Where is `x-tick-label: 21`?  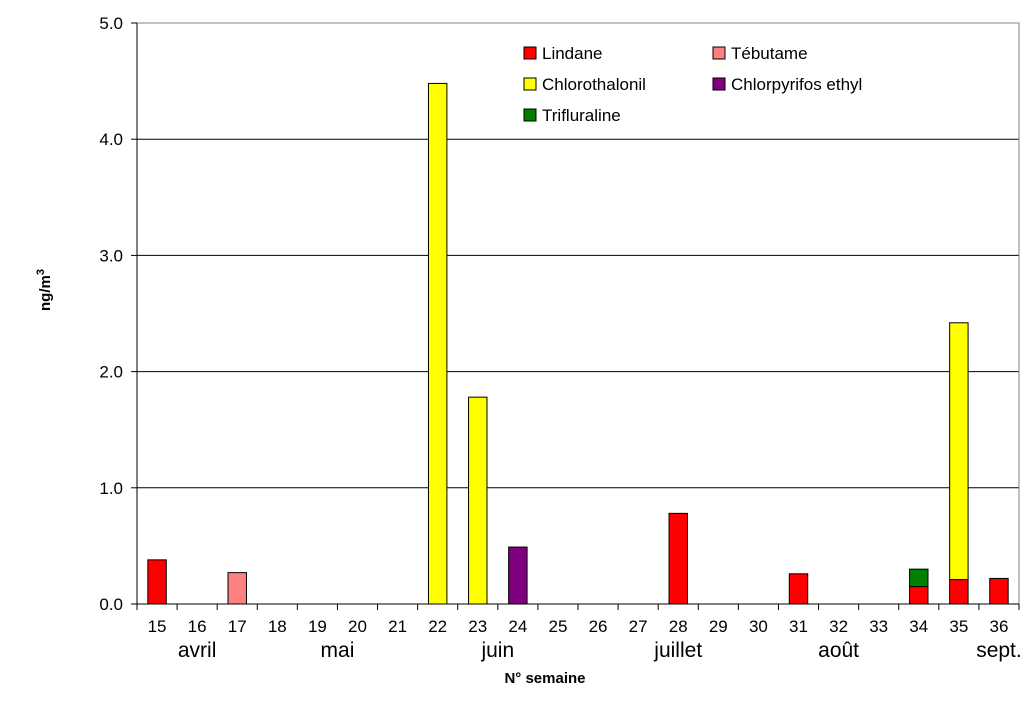
x-tick-label: 21 is located at coordinates (397, 626).